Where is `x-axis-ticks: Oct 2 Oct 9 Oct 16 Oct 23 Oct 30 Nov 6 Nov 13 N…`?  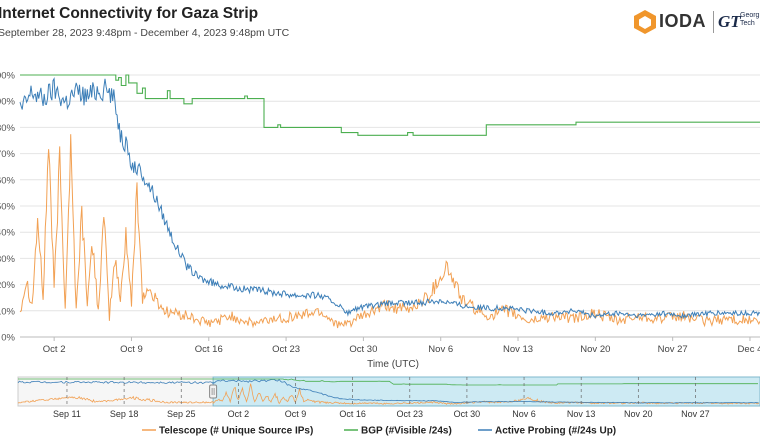
x-axis-ticks: Oct 2 Oct 9 Oct 16 Oct 23 Oct 30 Nov 6 Nov 13 N… is located at coordinates (401, 346).